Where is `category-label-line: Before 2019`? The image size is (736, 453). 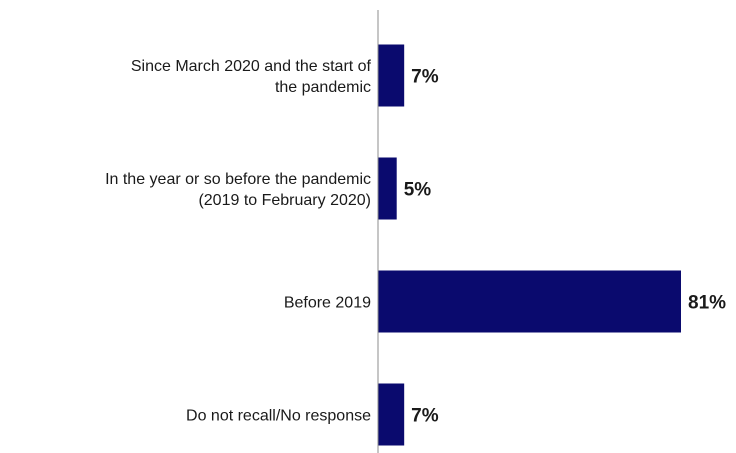
category-label-line: Before 2019 is located at coordinates (327, 303).